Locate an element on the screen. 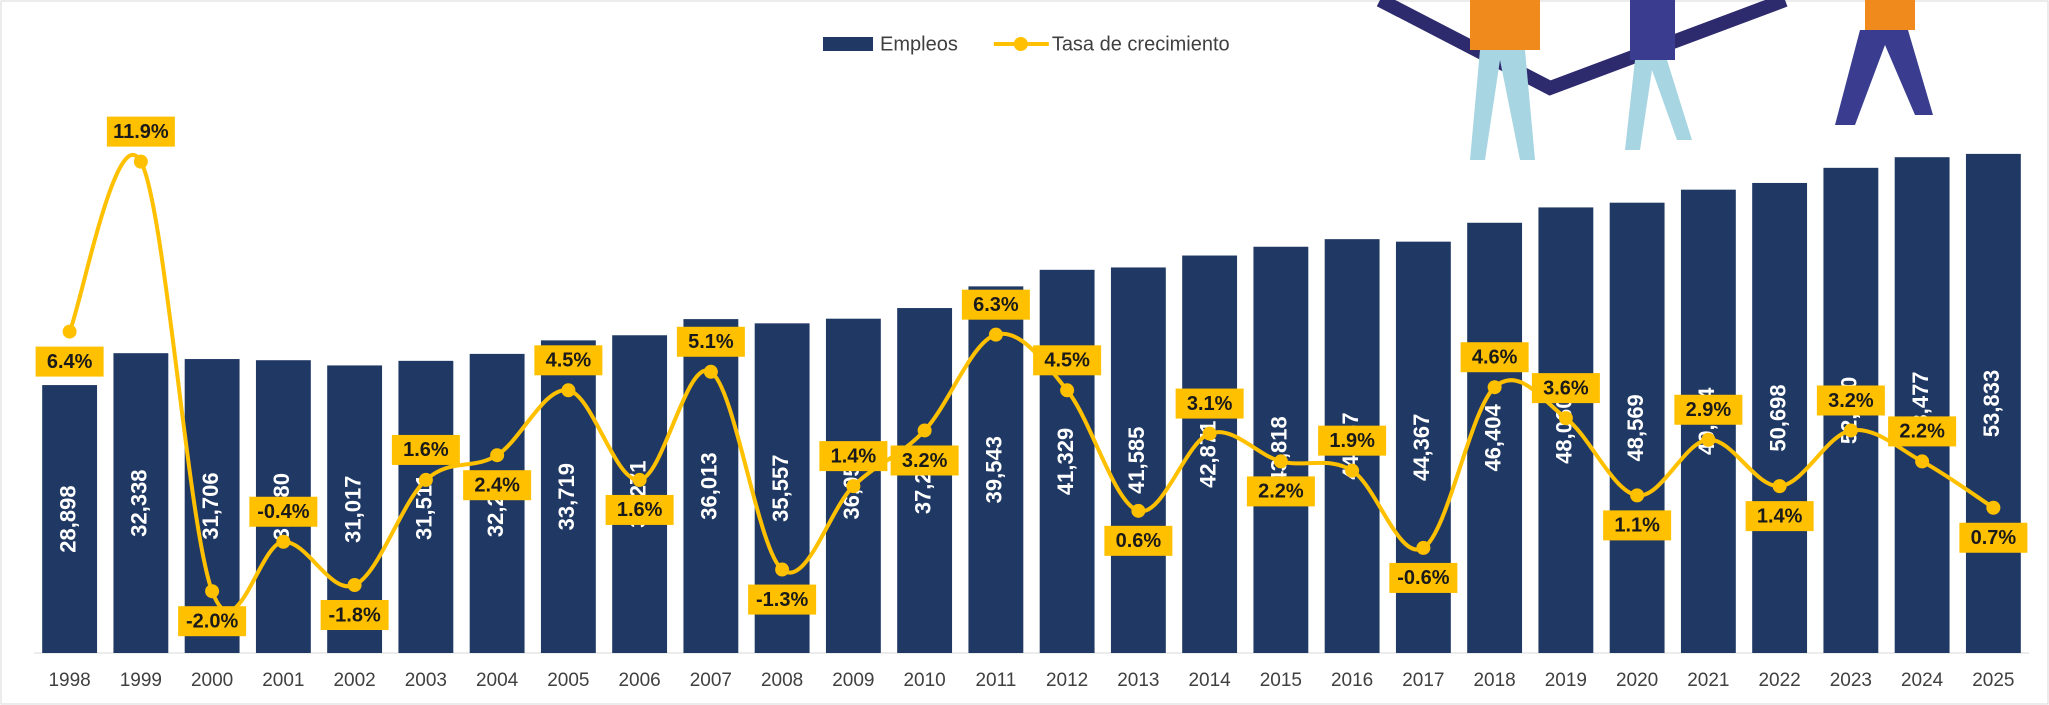 This screenshot has width=2049, height=705. legend-swatch is located at coordinates (848, 44).